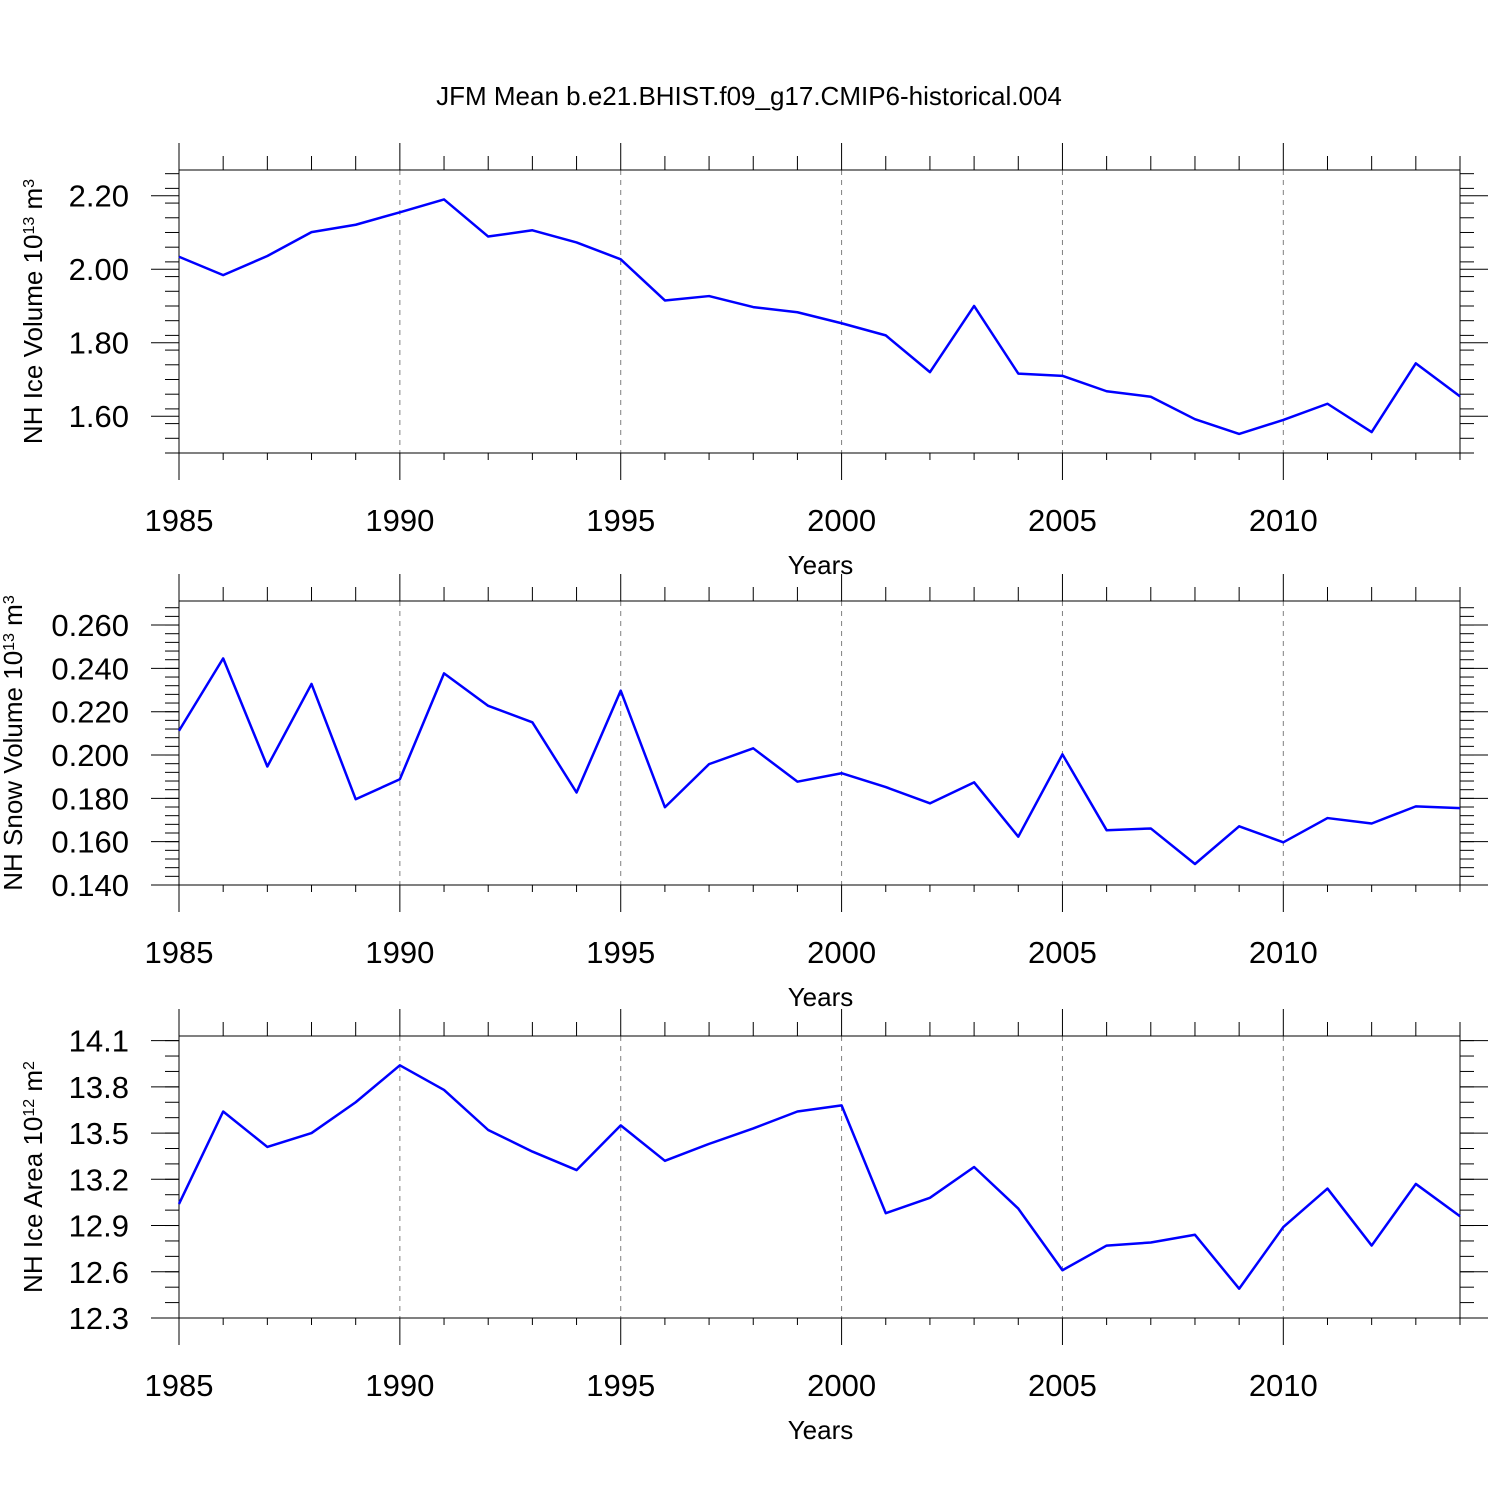 This screenshot has height=1500, width=1500. Describe the element at coordinates (90, 755) in the screenshot. I see `y-tick-label-0.200: 0.200` at that location.